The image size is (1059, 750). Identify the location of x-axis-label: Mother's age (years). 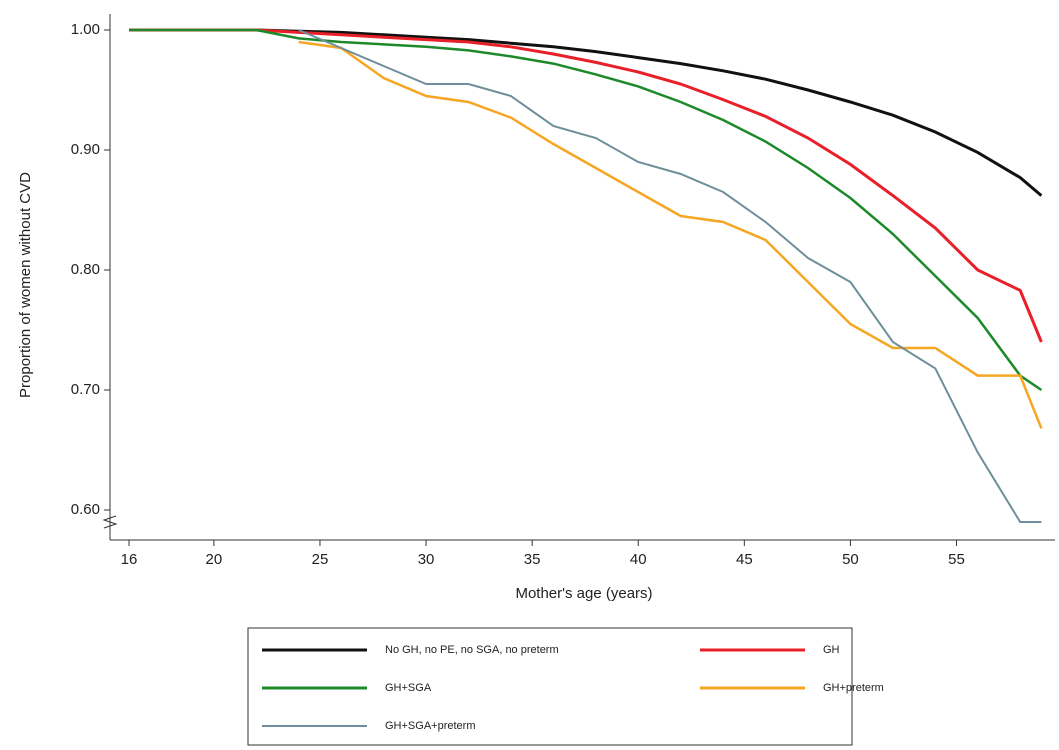
(583, 593).